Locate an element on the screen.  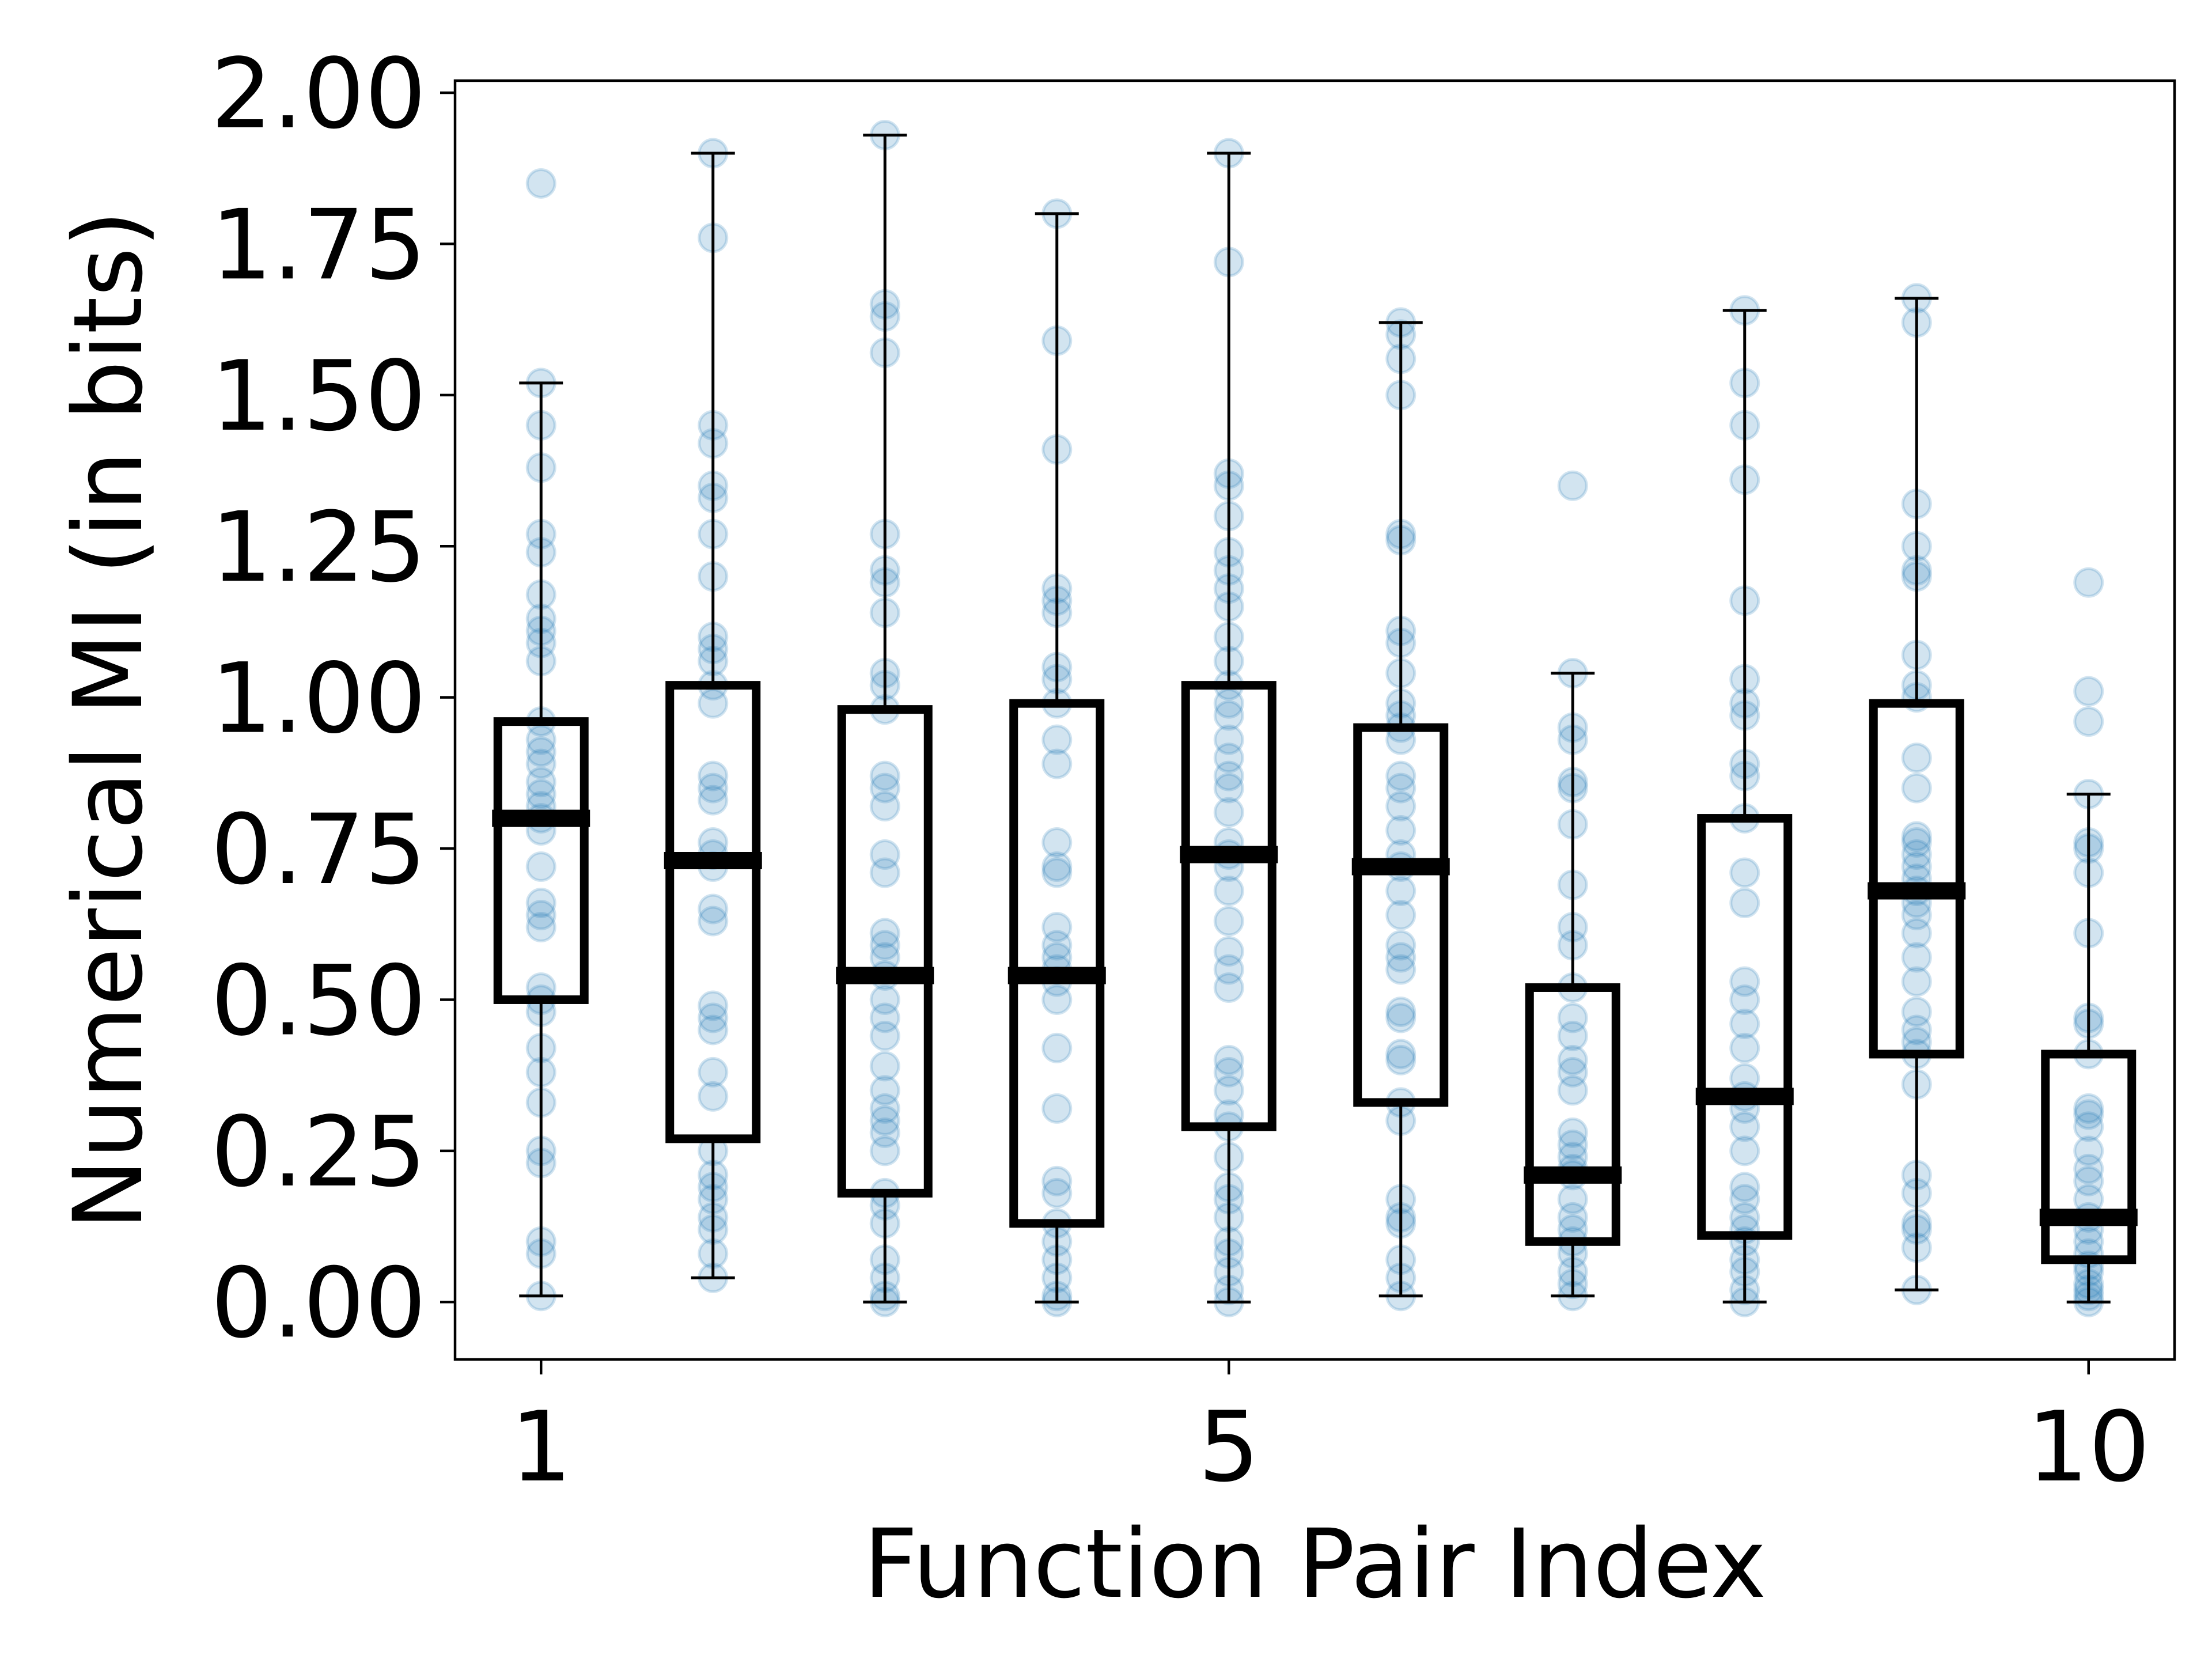
x-tick-label: 5 is located at coordinates (1229, 1447).